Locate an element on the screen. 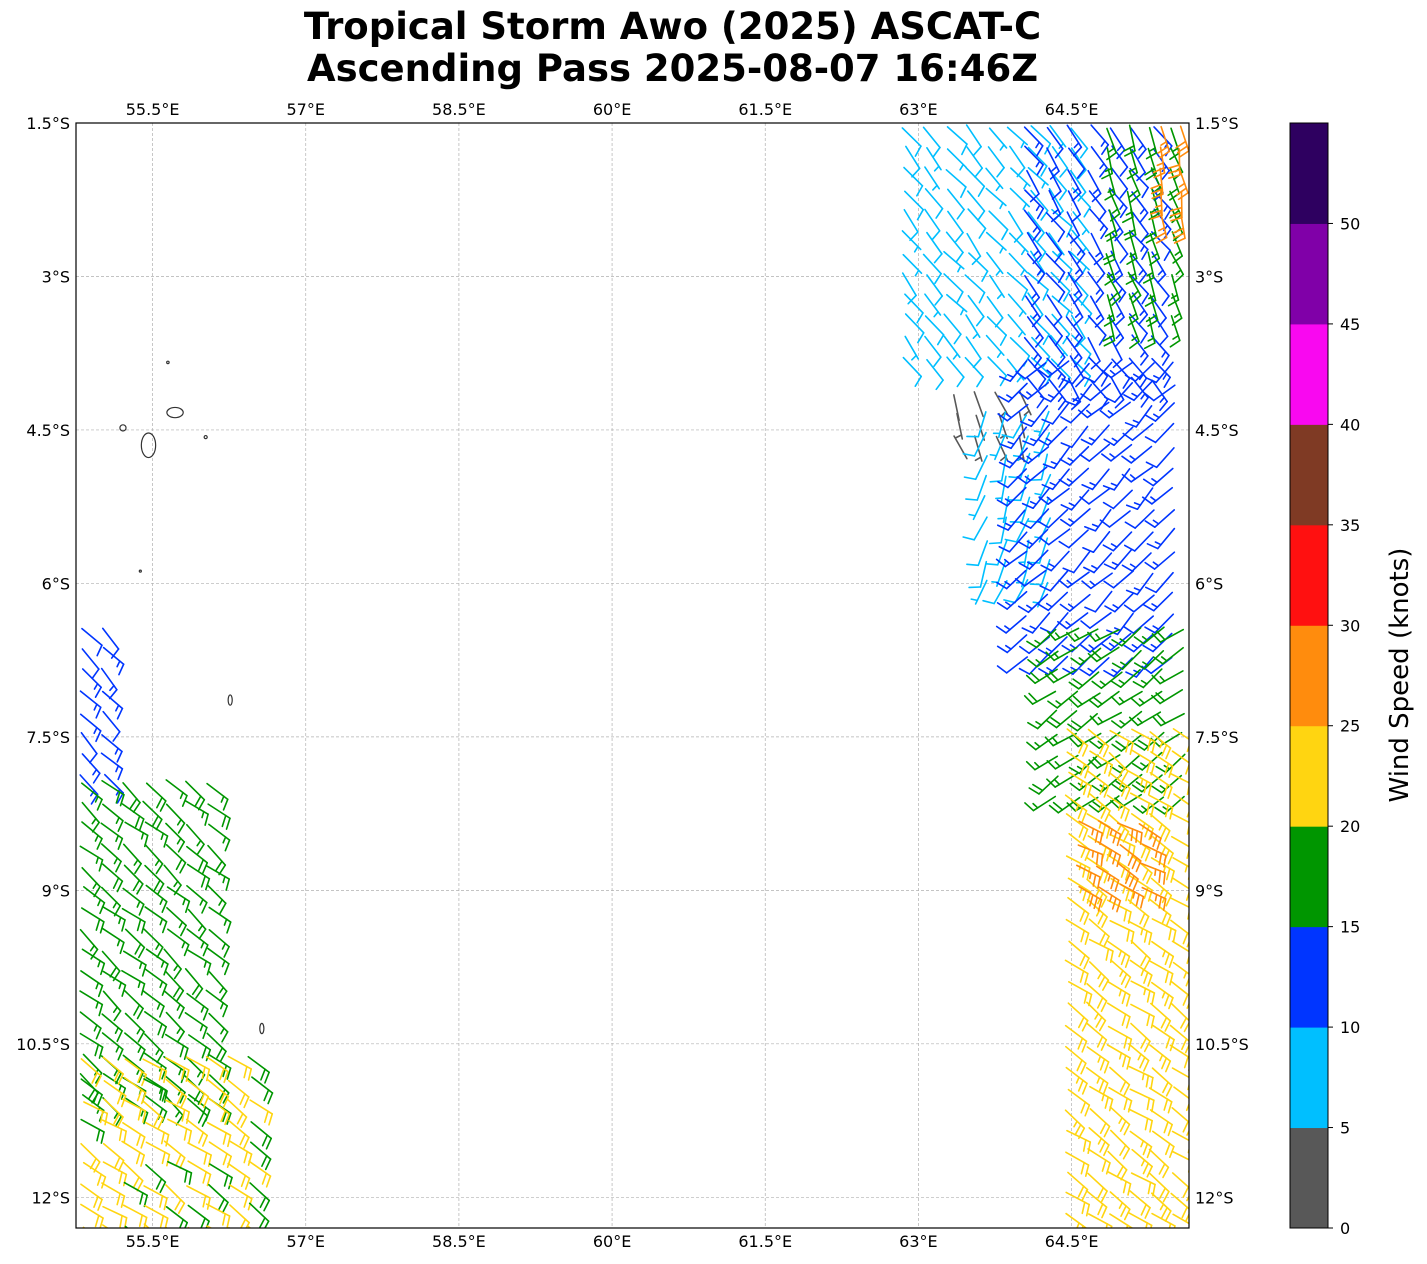  colorbar-bin is located at coordinates (1309, 374).